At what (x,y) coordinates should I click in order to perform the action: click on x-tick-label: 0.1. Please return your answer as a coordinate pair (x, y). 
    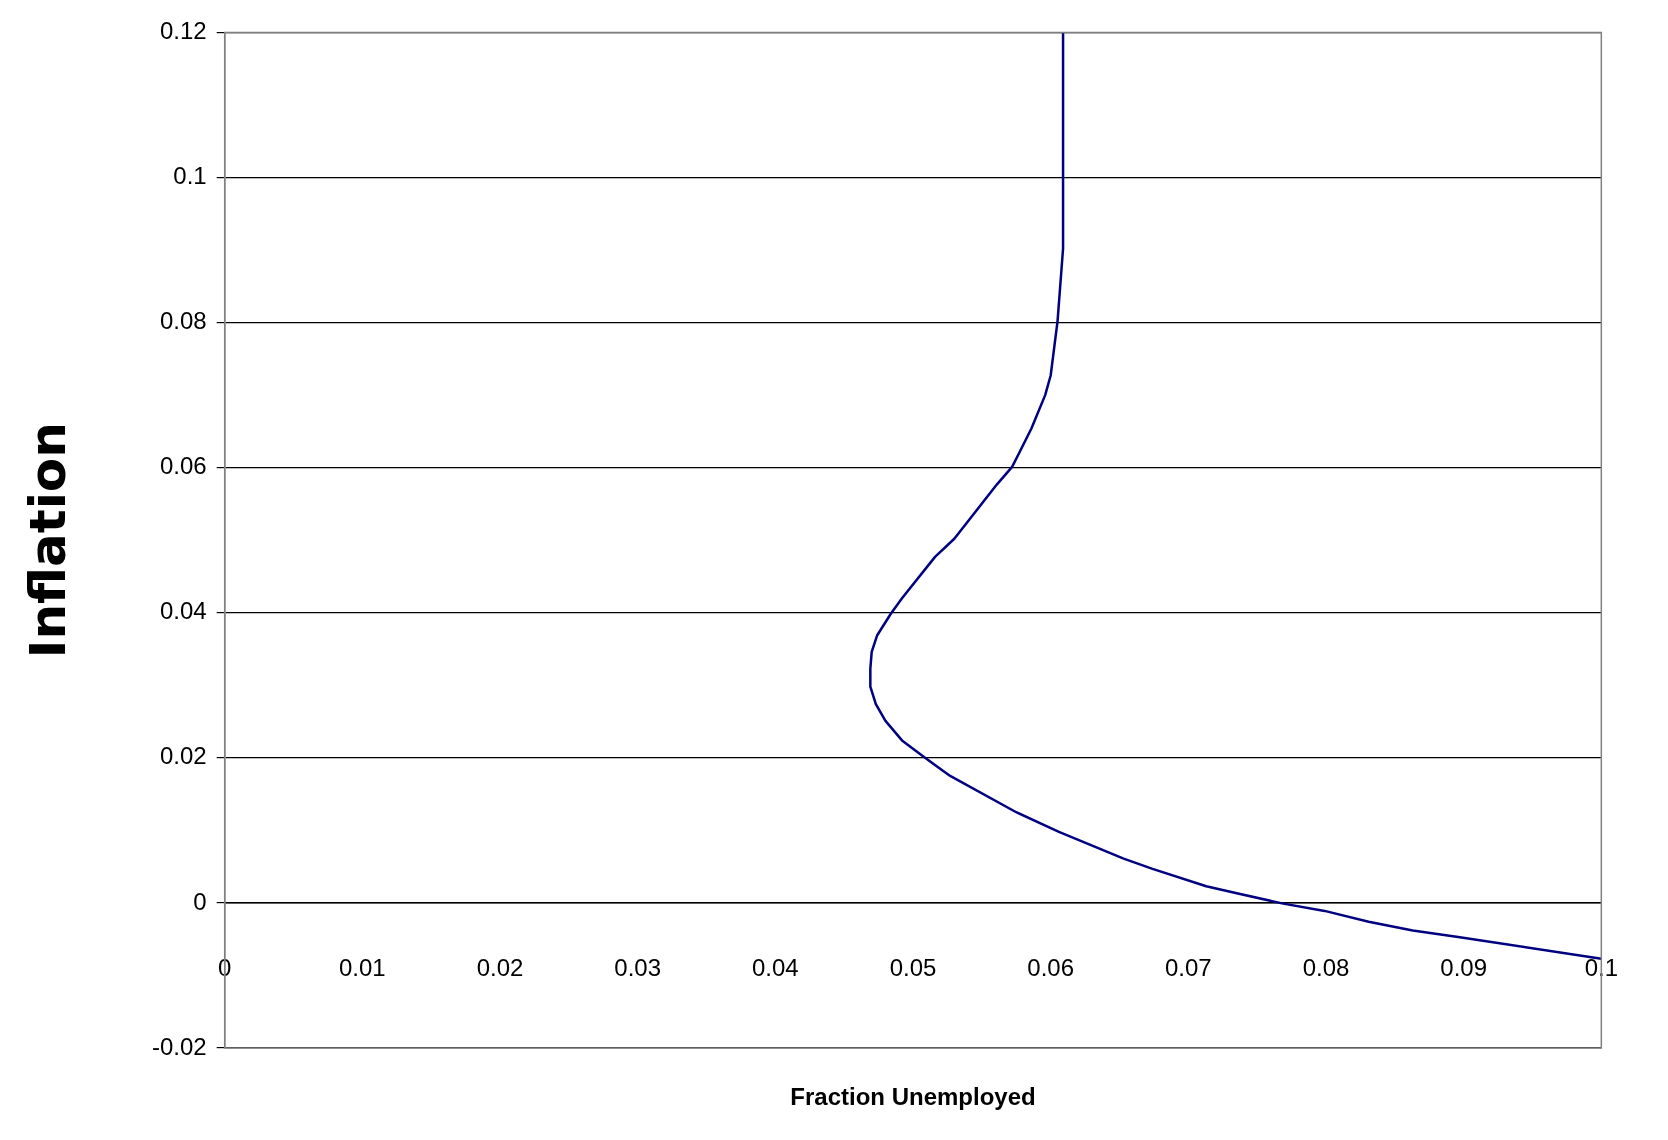
    Looking at the image, I should click on (1601, 967).